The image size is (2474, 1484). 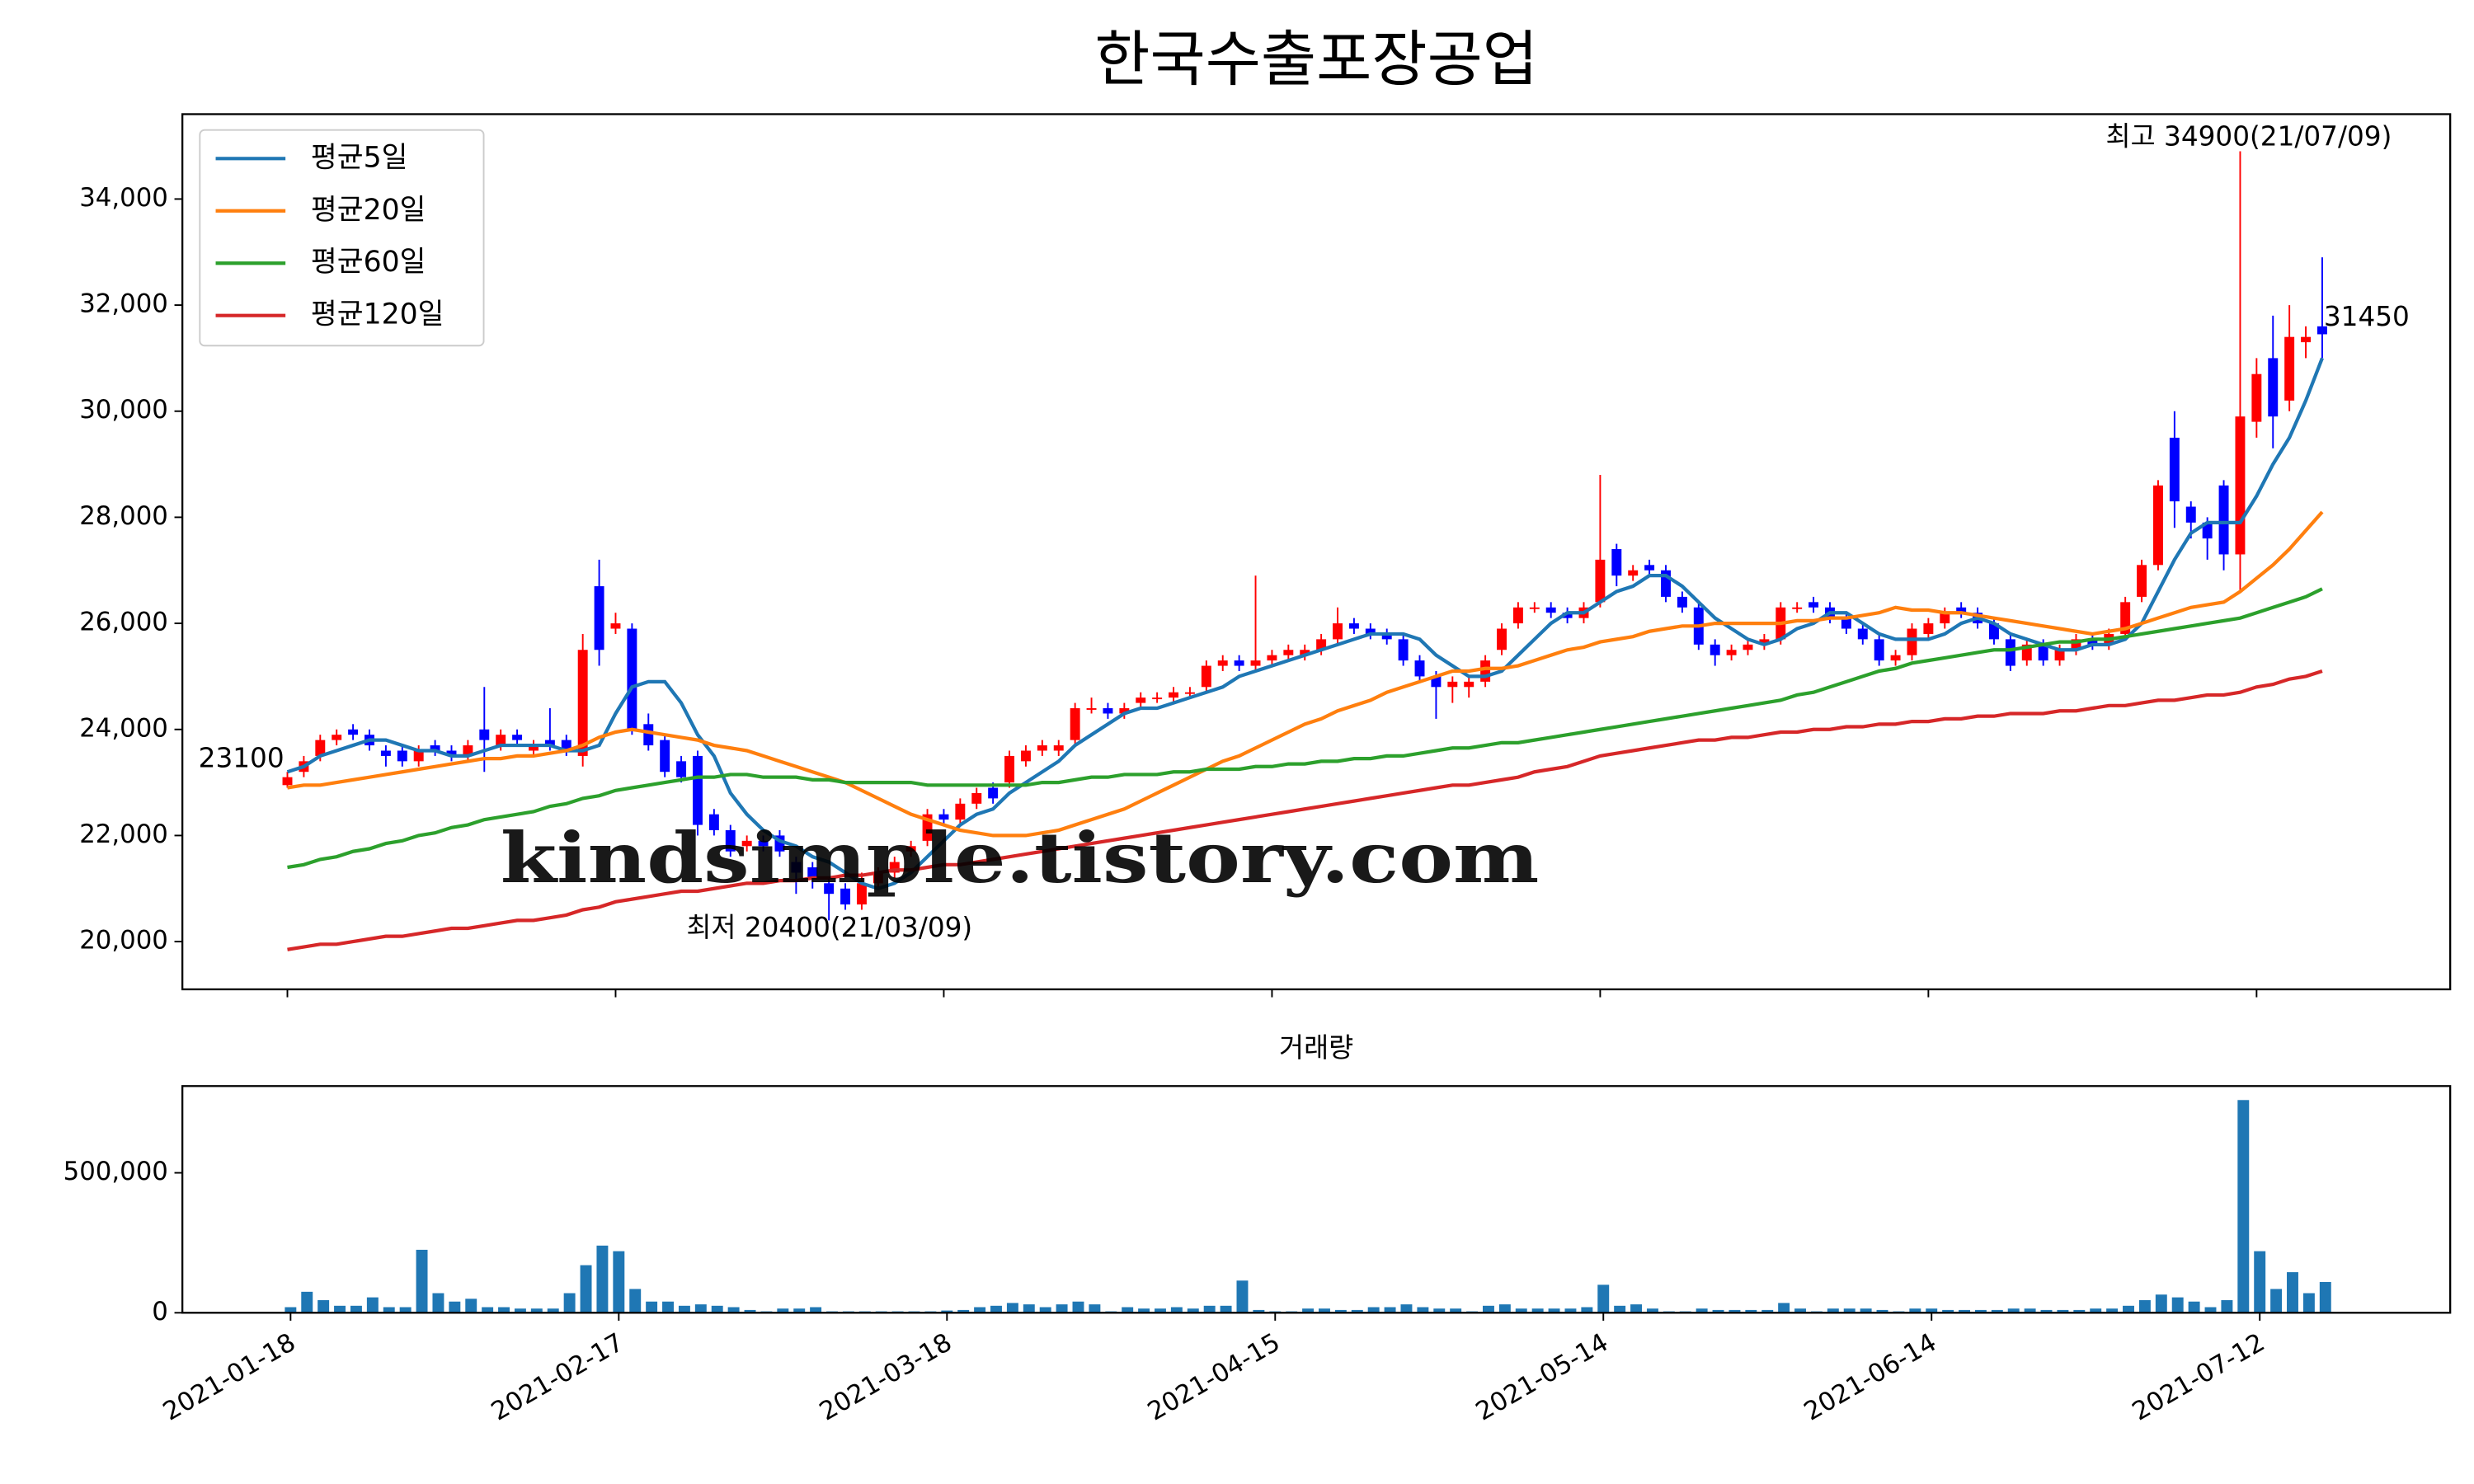 What do you see at coordinates (1316, 1048) in the screenshot?
I see `volume-title: 거래량` at bounding box center [1316, 1048].